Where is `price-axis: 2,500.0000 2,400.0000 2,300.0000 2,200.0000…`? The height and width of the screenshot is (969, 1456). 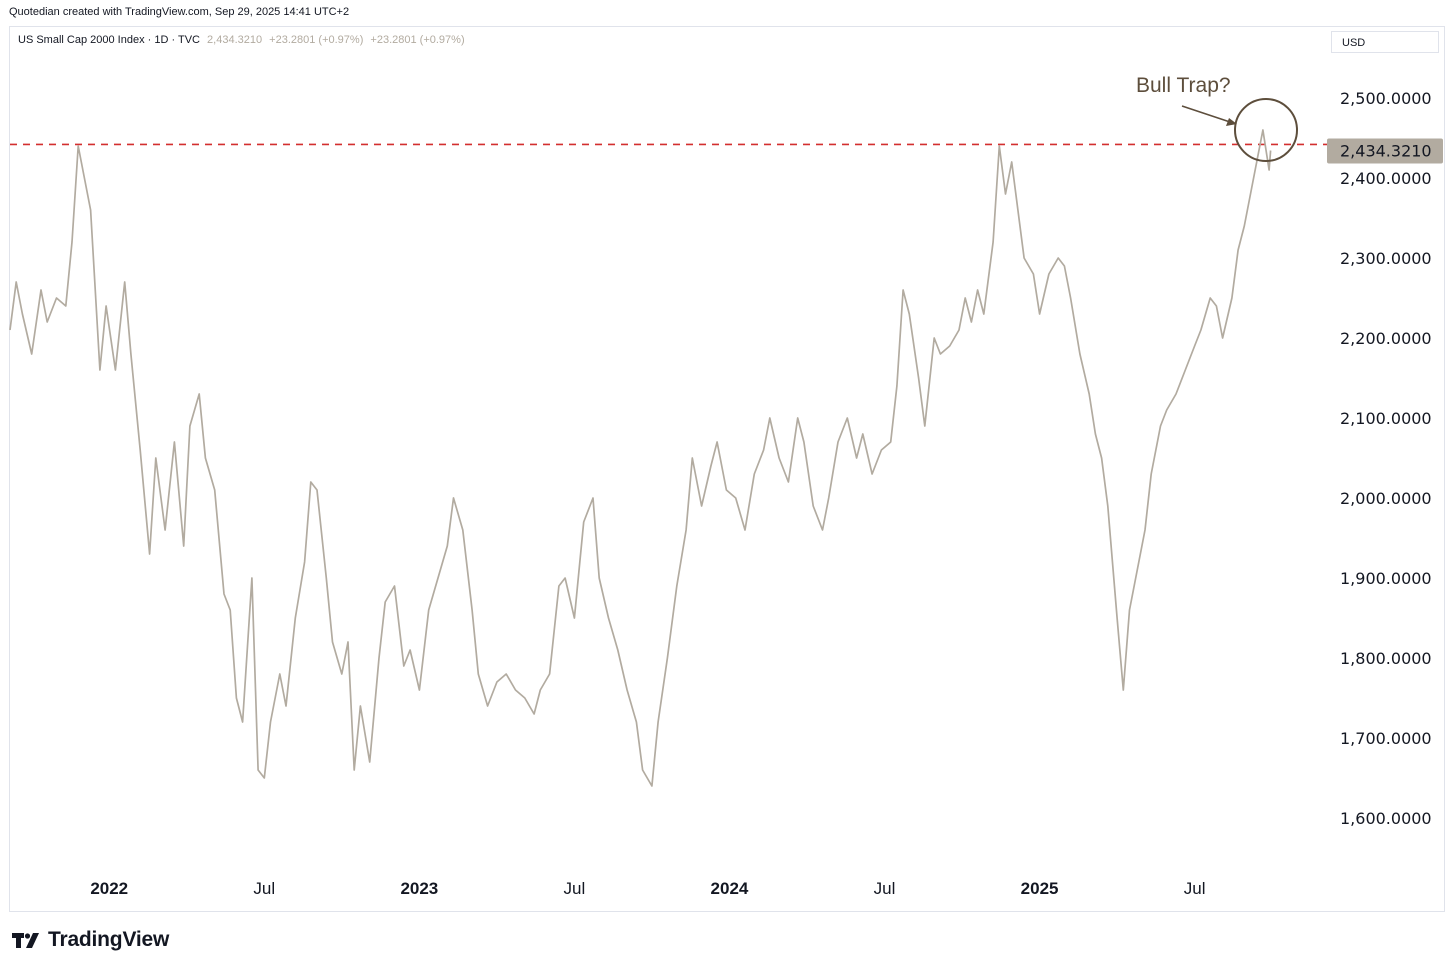
price-axis: 2,500.0000 2,400.0000 2,300.0000 2,200.0000… is located at coordinates (1386, 458).